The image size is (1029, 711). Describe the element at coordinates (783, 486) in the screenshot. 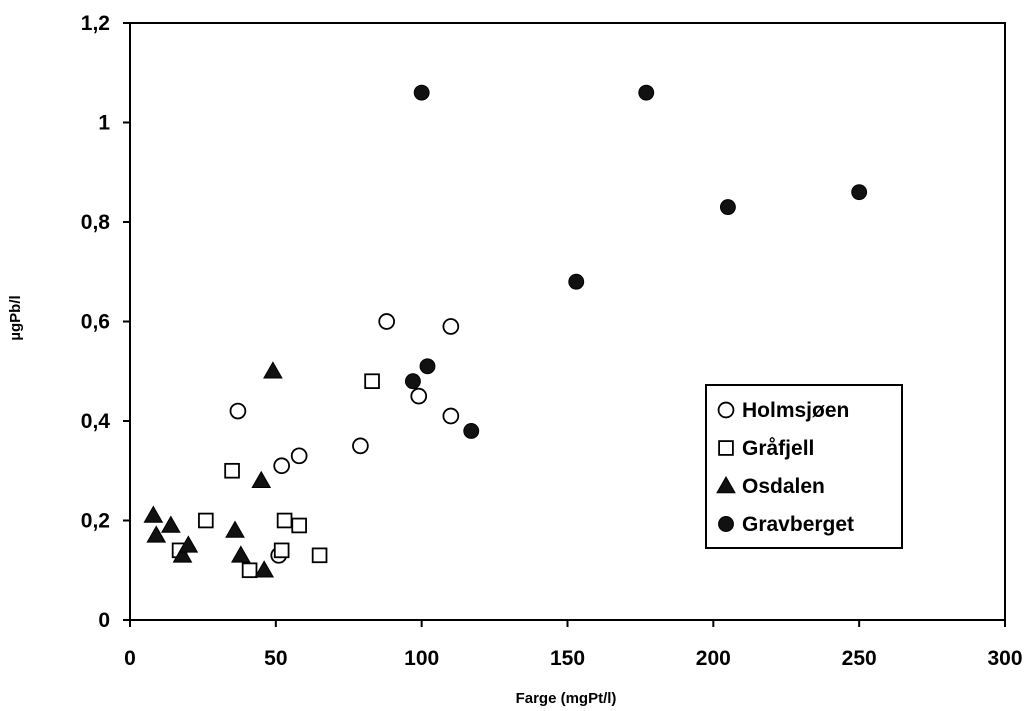

I see `legend-label: Osdalen` at that location.